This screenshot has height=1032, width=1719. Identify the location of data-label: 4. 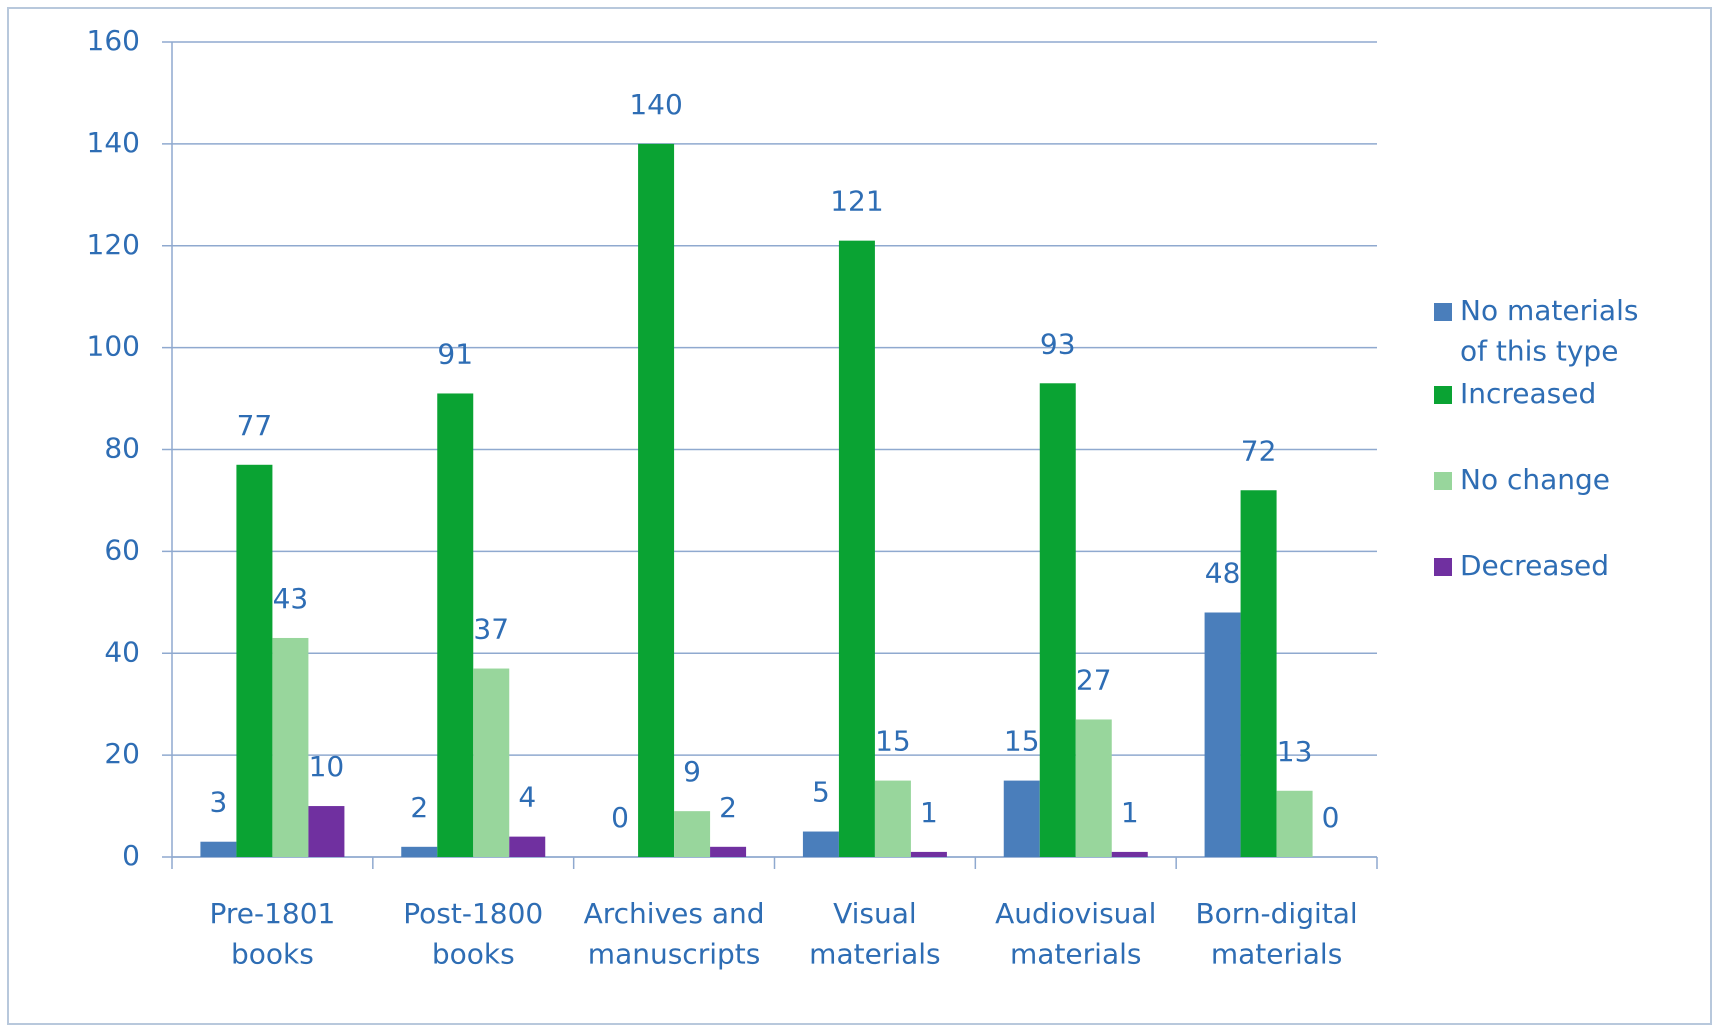
(527, 797).